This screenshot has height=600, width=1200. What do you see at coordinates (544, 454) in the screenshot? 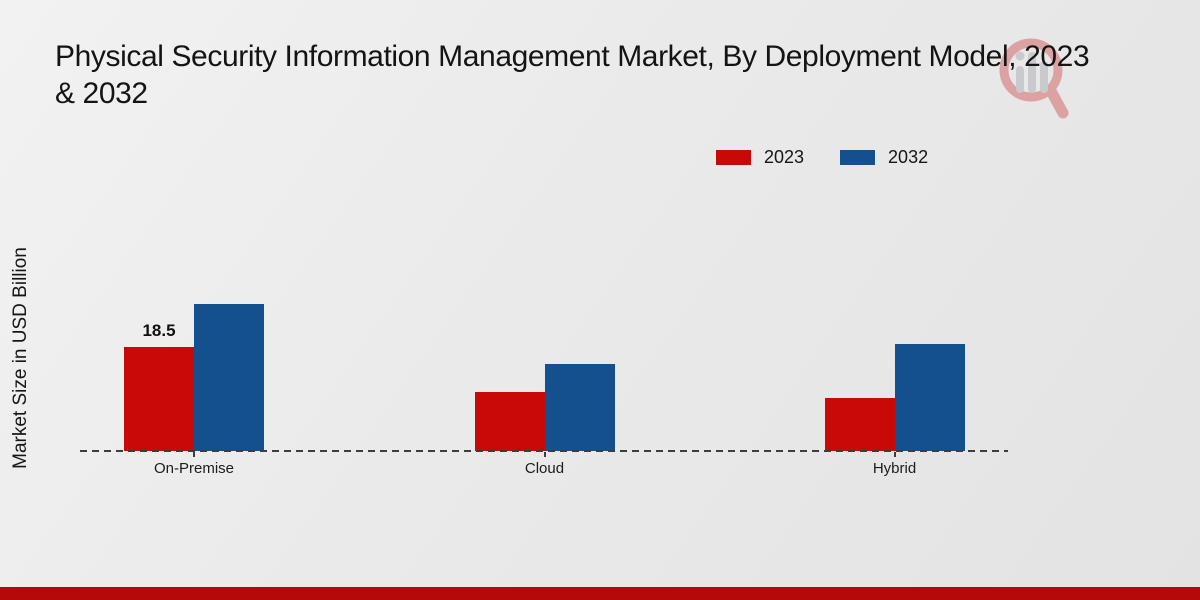
I see `x-axis-tick-cloud` at bounding box center [544, 454].